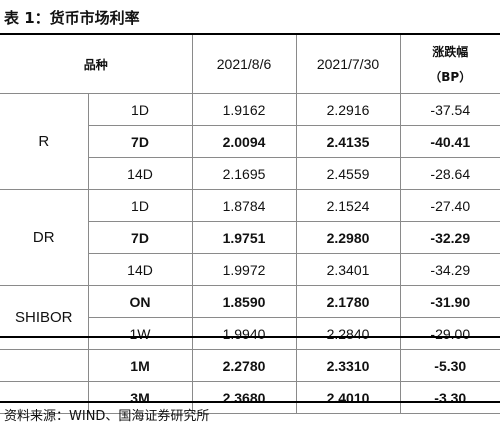  I want to click on group-dr: DR, so click(44, 237).